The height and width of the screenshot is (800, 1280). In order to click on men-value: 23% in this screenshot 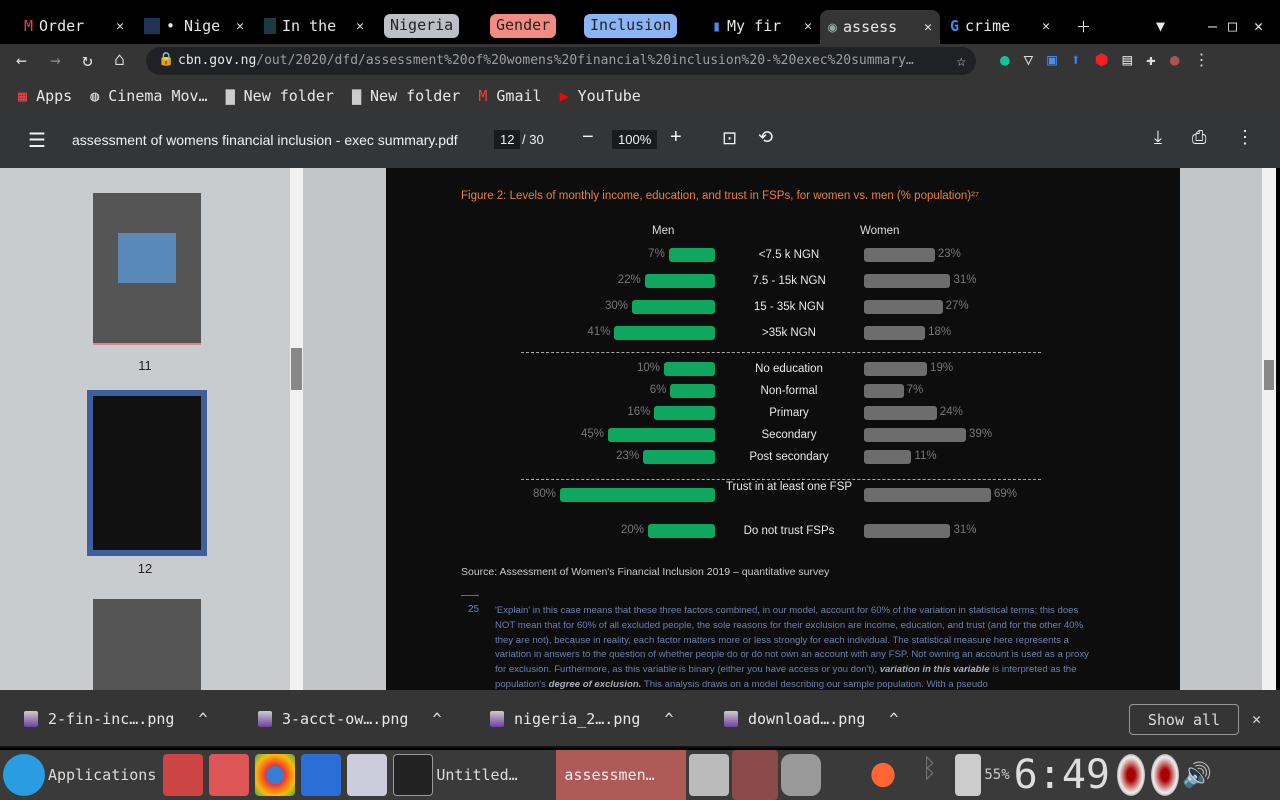, I will do `click(628, 456)`.